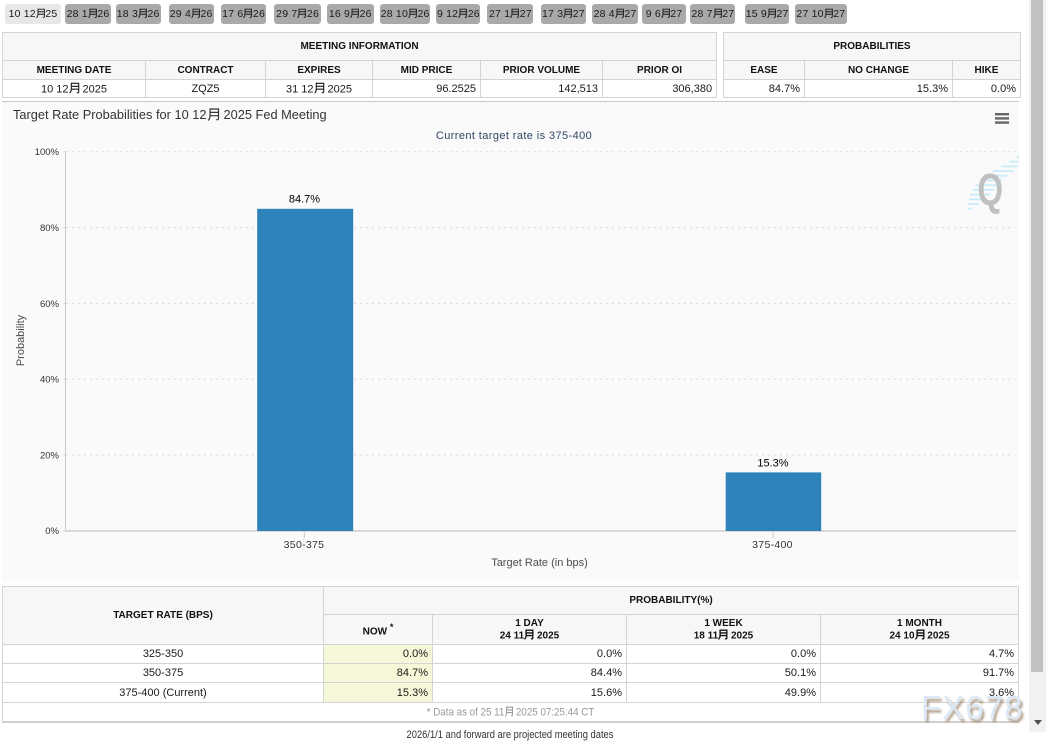  I want to click on svg-text: Q, so click(991, 190).